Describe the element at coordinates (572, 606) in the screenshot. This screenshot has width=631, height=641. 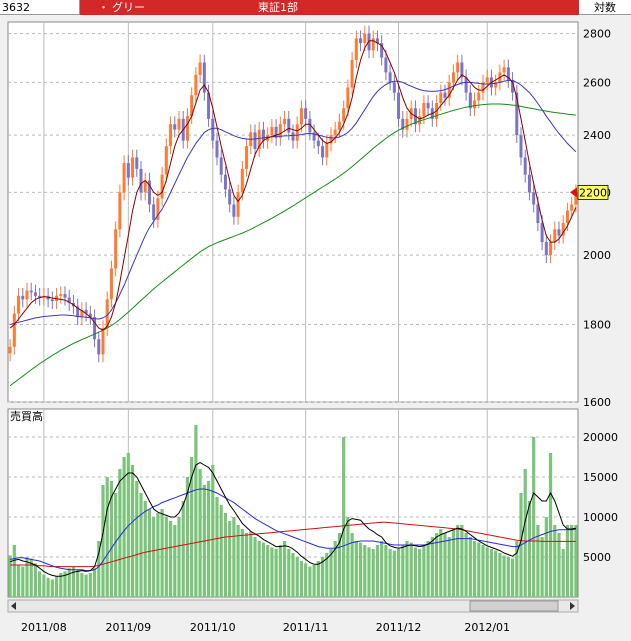
I see `scroll-right-arrow-icon` at that location.